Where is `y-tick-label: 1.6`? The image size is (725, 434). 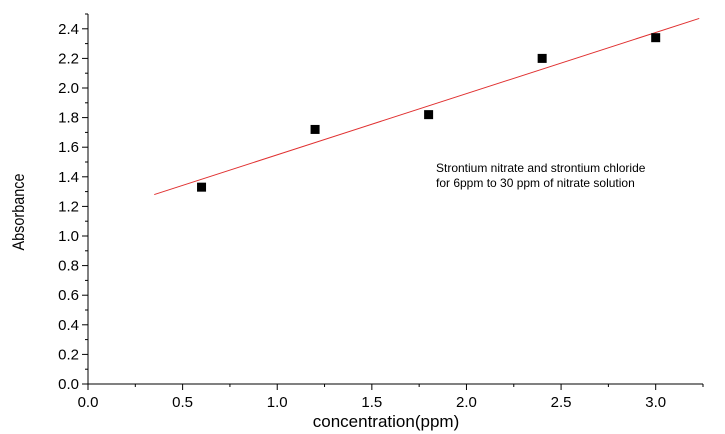 y-tick-label: 1.6 is located at coordinates (68, 147).